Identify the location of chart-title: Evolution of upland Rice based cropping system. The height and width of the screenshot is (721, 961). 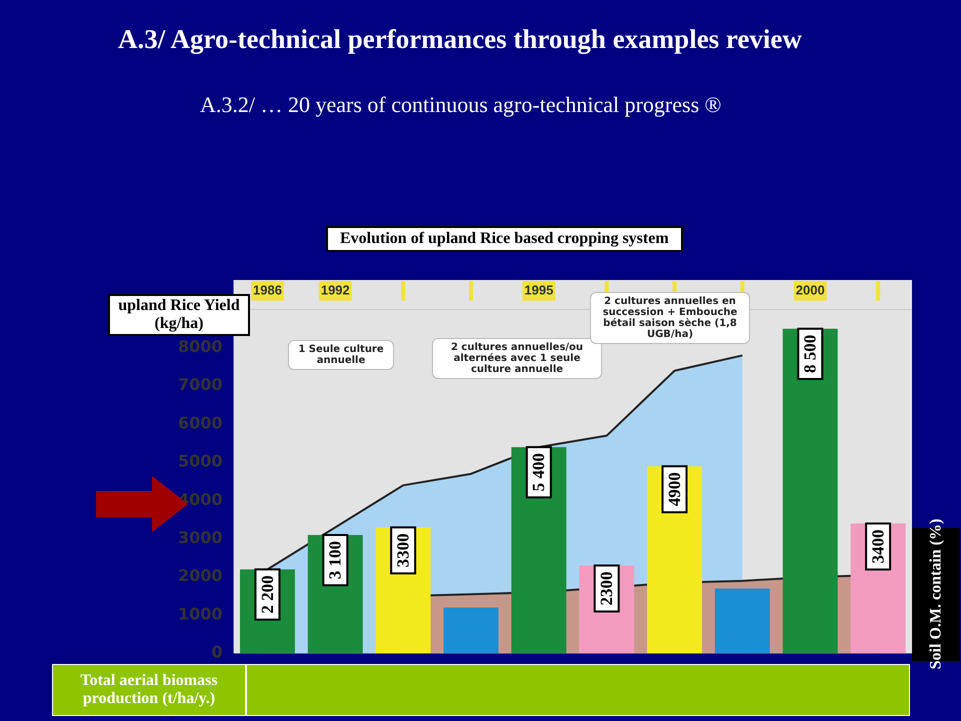
(504, 239).